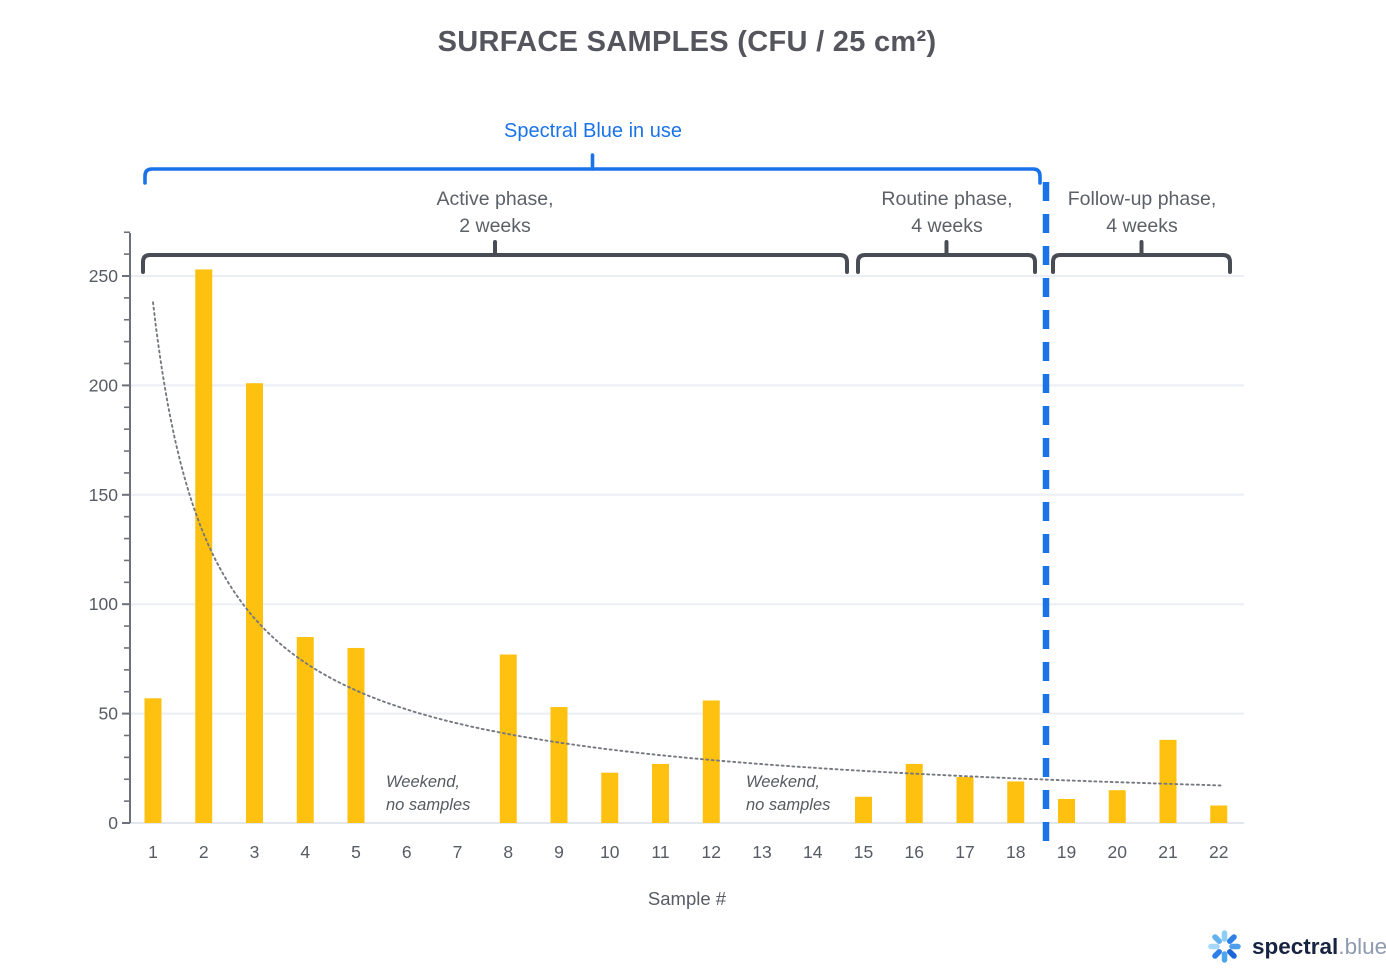 Image resolution: width=1386 pixels, height=973 pixels. Describe the element at coordinates (813, 852) in the screenshot. I see `x-tick-label-14: 14` at that location.